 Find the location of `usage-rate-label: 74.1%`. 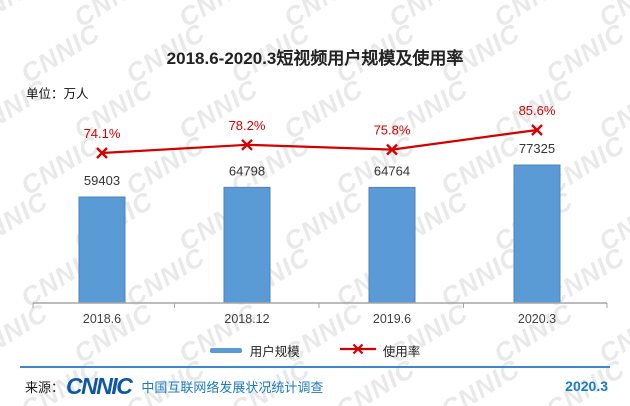

usage-rate-label: 74.1% is located at coordinates (102, 133).